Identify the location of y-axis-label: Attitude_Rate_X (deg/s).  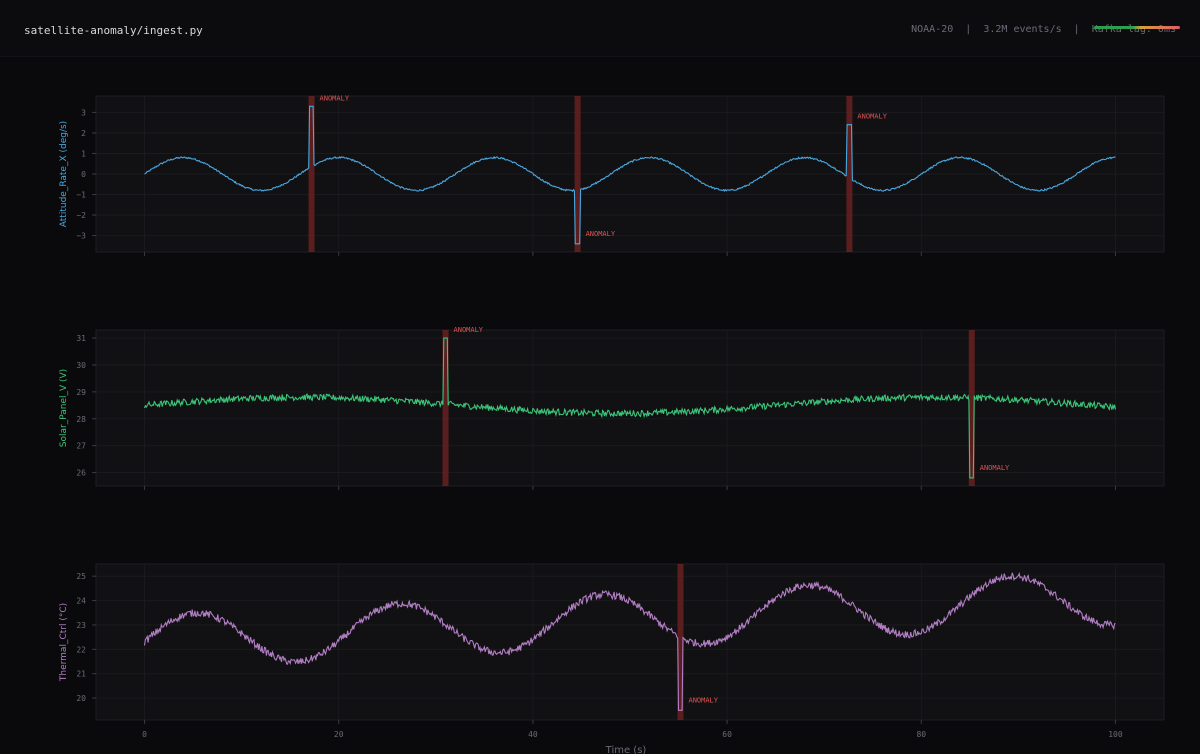
(64, 174).